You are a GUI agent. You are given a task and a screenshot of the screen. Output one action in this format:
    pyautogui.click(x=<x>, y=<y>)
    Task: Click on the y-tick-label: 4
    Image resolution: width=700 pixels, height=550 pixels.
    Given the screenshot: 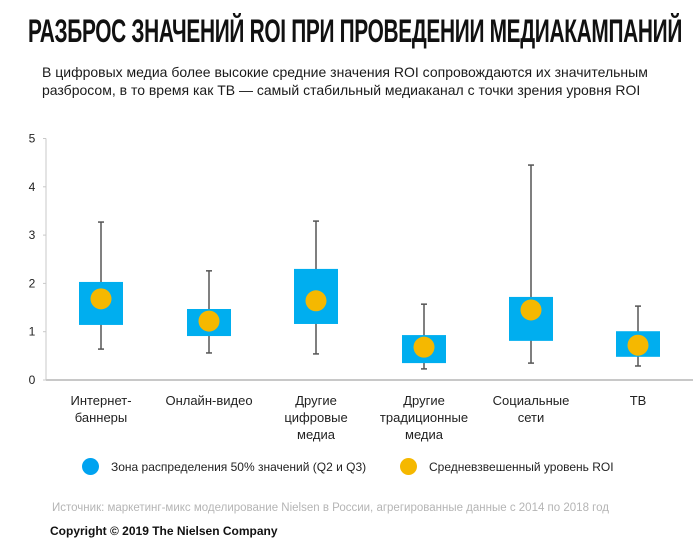 What is the action you would take?
    pyautogui.click(x=32, y=187)
    